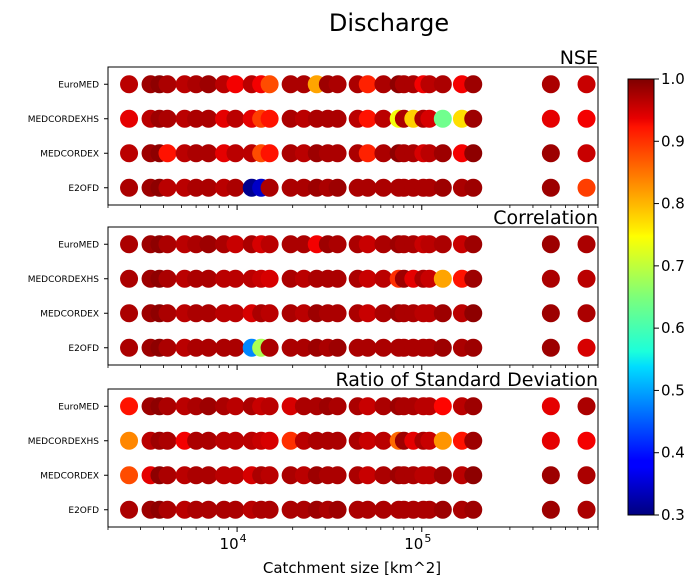 Image resolution: width=692 pixels, height=583 pixels. What do you see at coordinates (673, 515) in the screenshot?
I see `colorbar-tick-label: 0.3` at bounding box center [673, 515].